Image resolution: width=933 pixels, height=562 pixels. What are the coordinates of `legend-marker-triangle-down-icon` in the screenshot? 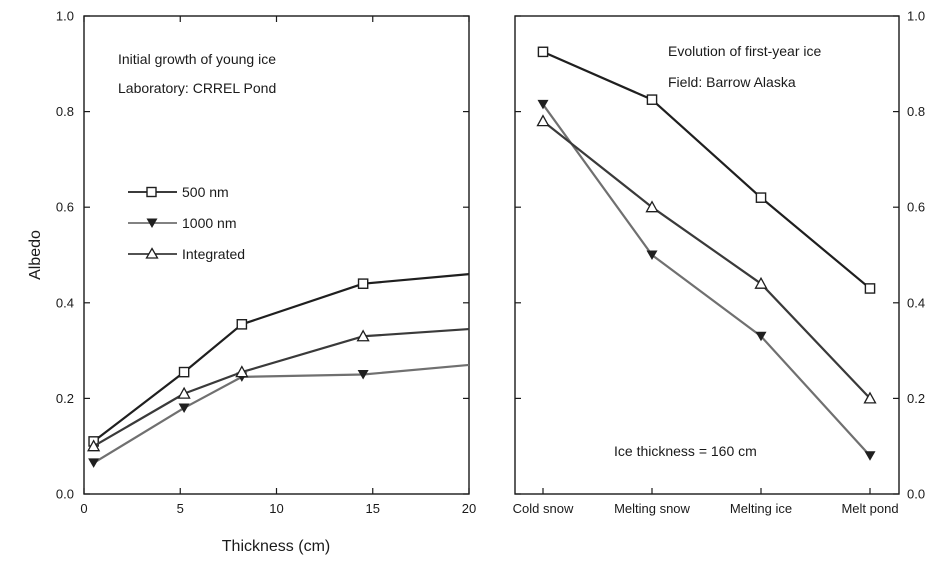 It's located at (152, 223).